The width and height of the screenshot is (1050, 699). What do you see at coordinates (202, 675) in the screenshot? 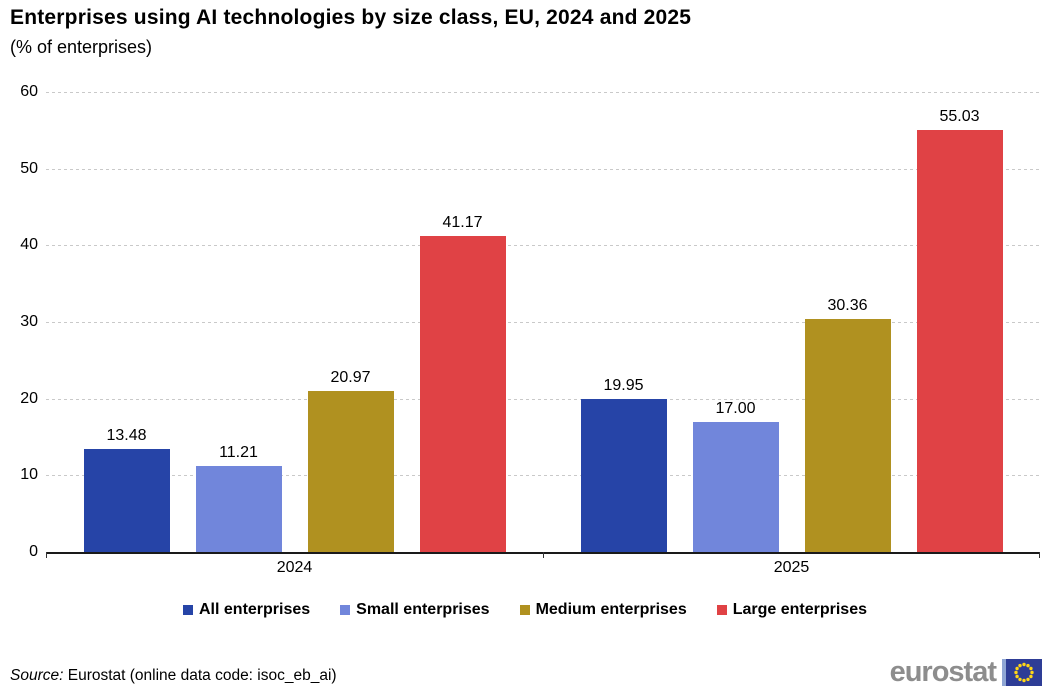
I see `source-text: Eurostat (online data code: isoc_eb_ai)` at bounding box center [202, 675].